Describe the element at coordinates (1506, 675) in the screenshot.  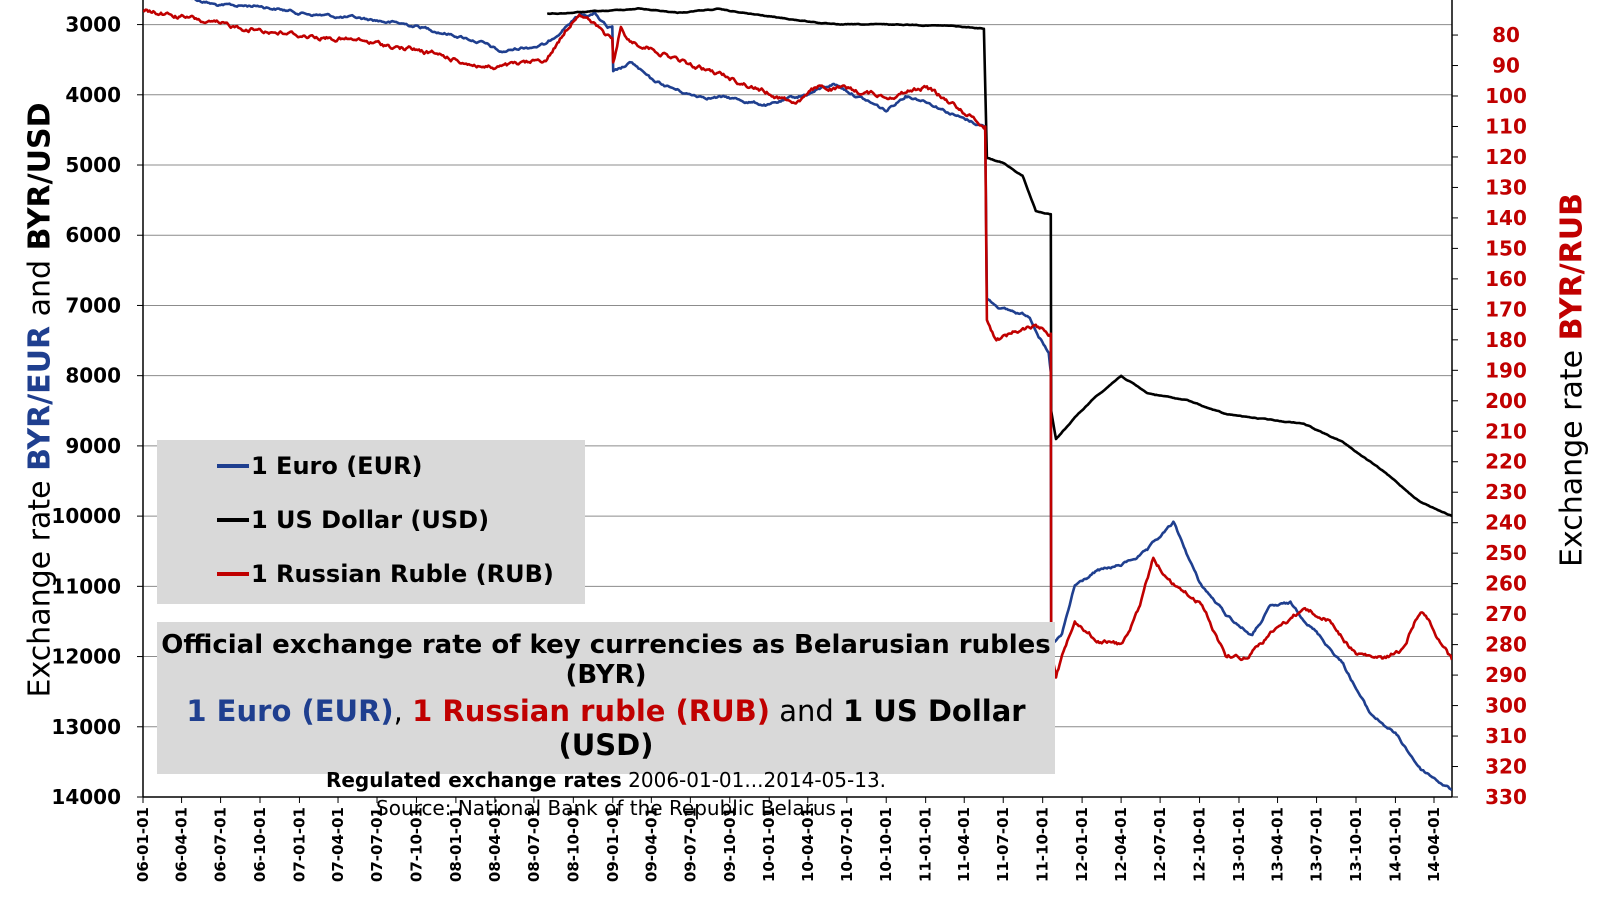
I see `right-tick-label: 290` at that location.